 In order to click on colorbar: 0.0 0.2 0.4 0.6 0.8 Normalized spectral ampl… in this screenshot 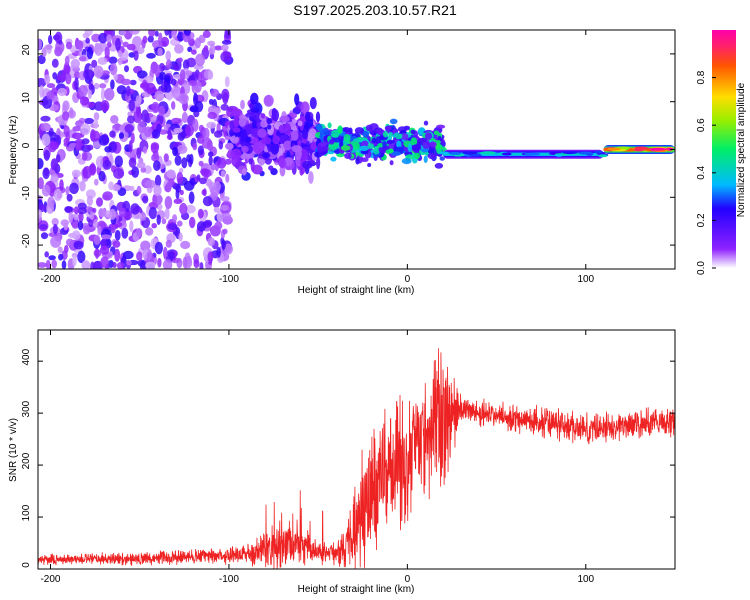, I will do `click(721, 152)`.